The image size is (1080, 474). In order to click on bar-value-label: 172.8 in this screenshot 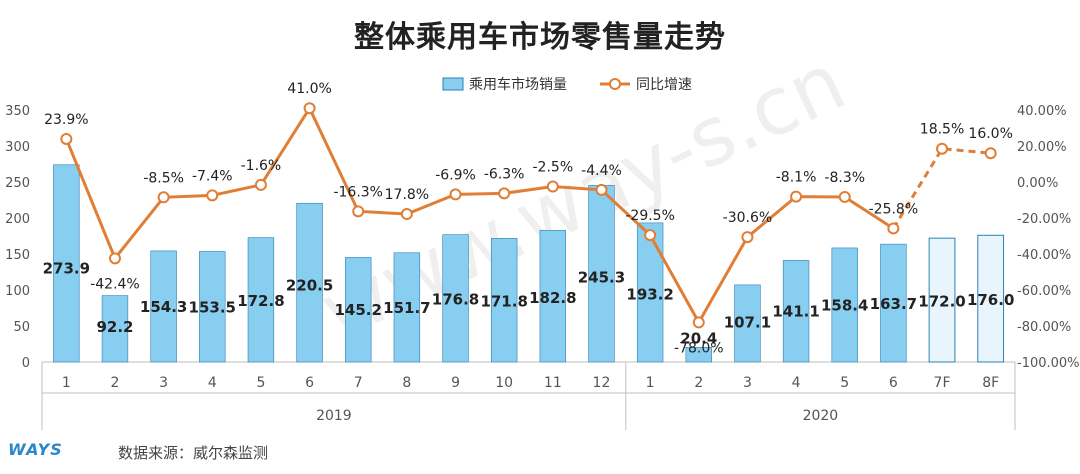, I will do `click(260, 301)`.